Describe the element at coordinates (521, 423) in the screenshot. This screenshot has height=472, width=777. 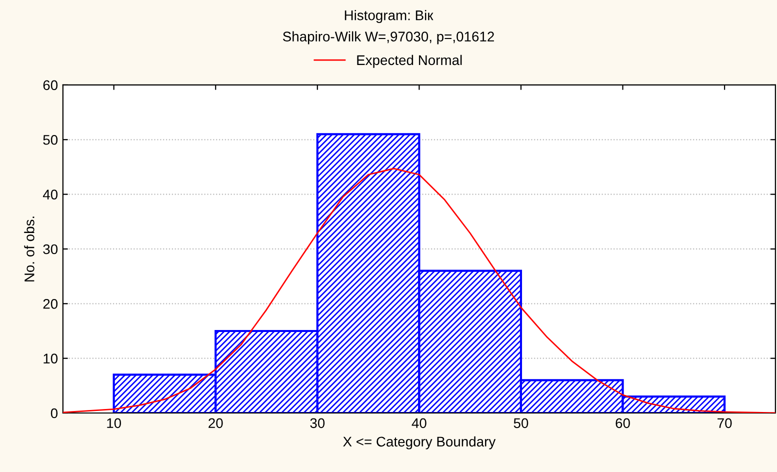
I see `x-tick-label: 50` at that location.